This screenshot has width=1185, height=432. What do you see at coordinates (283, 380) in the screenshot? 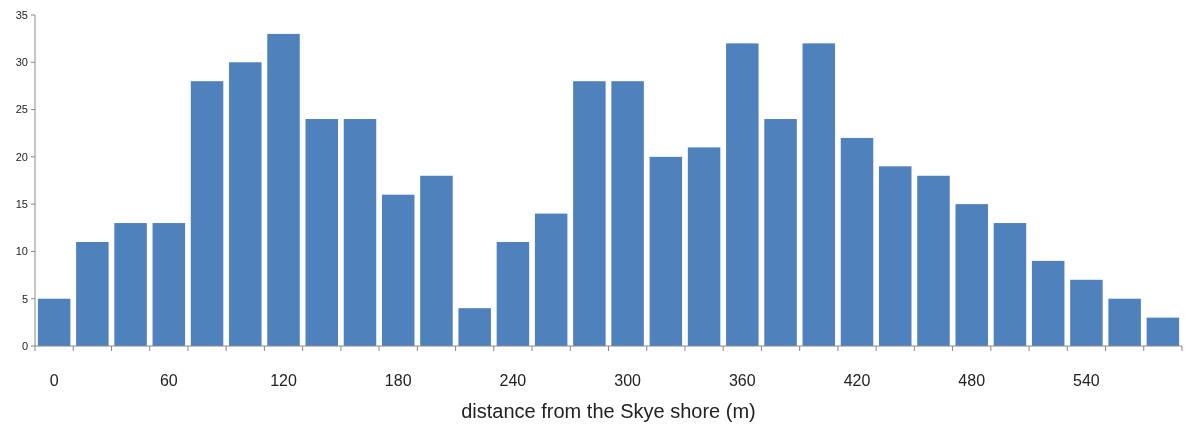
I see `x-tick-label: 120` at bounding box center [283, 380].